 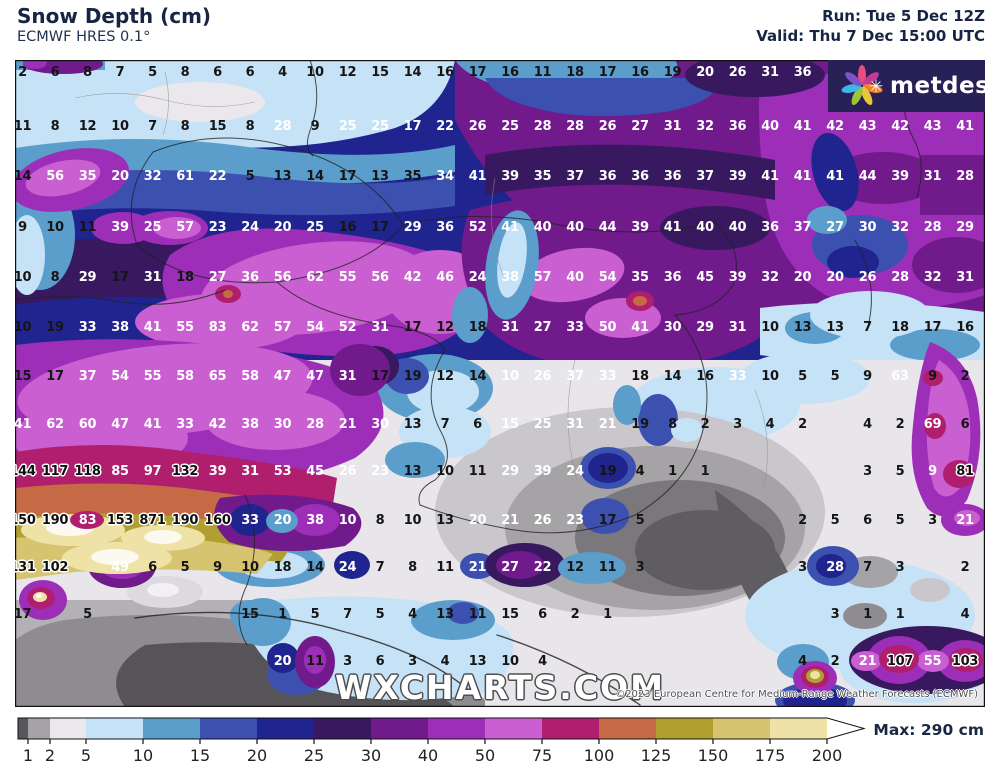 What do you see at coordinates (217, 126) in the screenshot?
I see `grid-value: 15` at bounding box center [217, 126].